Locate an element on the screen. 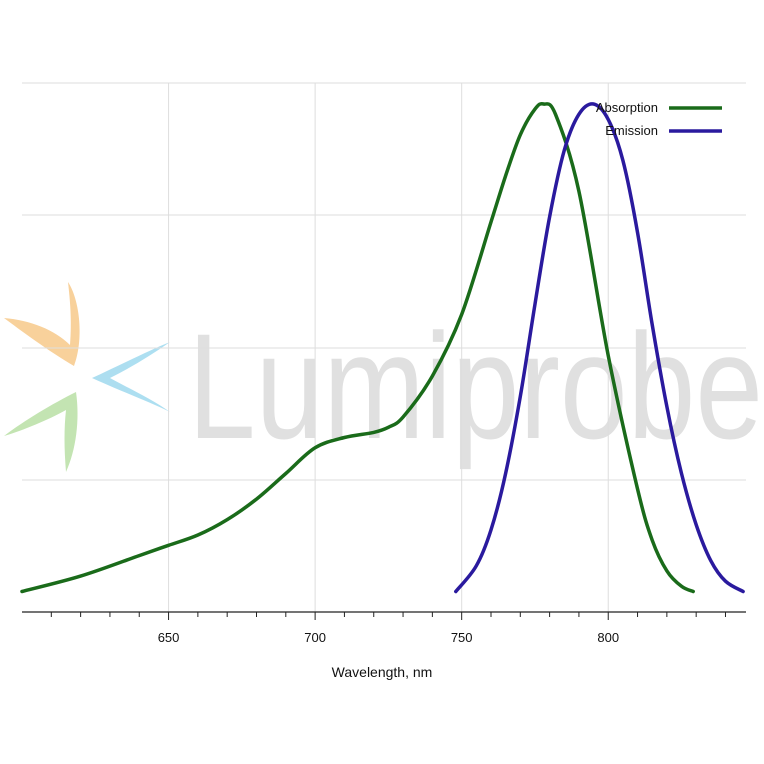 The image size is (764, 764). axes: 650 700 750 800 is located at coordinates (384, 628).